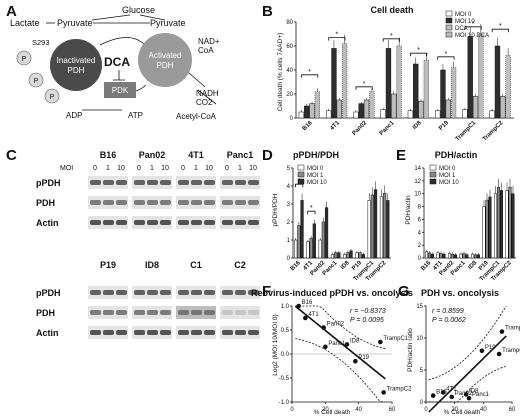  I want to click on pdk-label: PDK, so click(120, 90).